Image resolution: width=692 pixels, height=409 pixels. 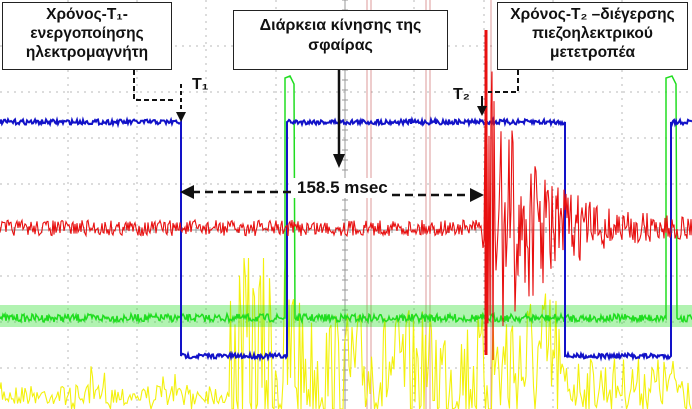 I want to click on duration-box-line-1: Διάρκεια κίνησης της, so click(x=340, y=25).